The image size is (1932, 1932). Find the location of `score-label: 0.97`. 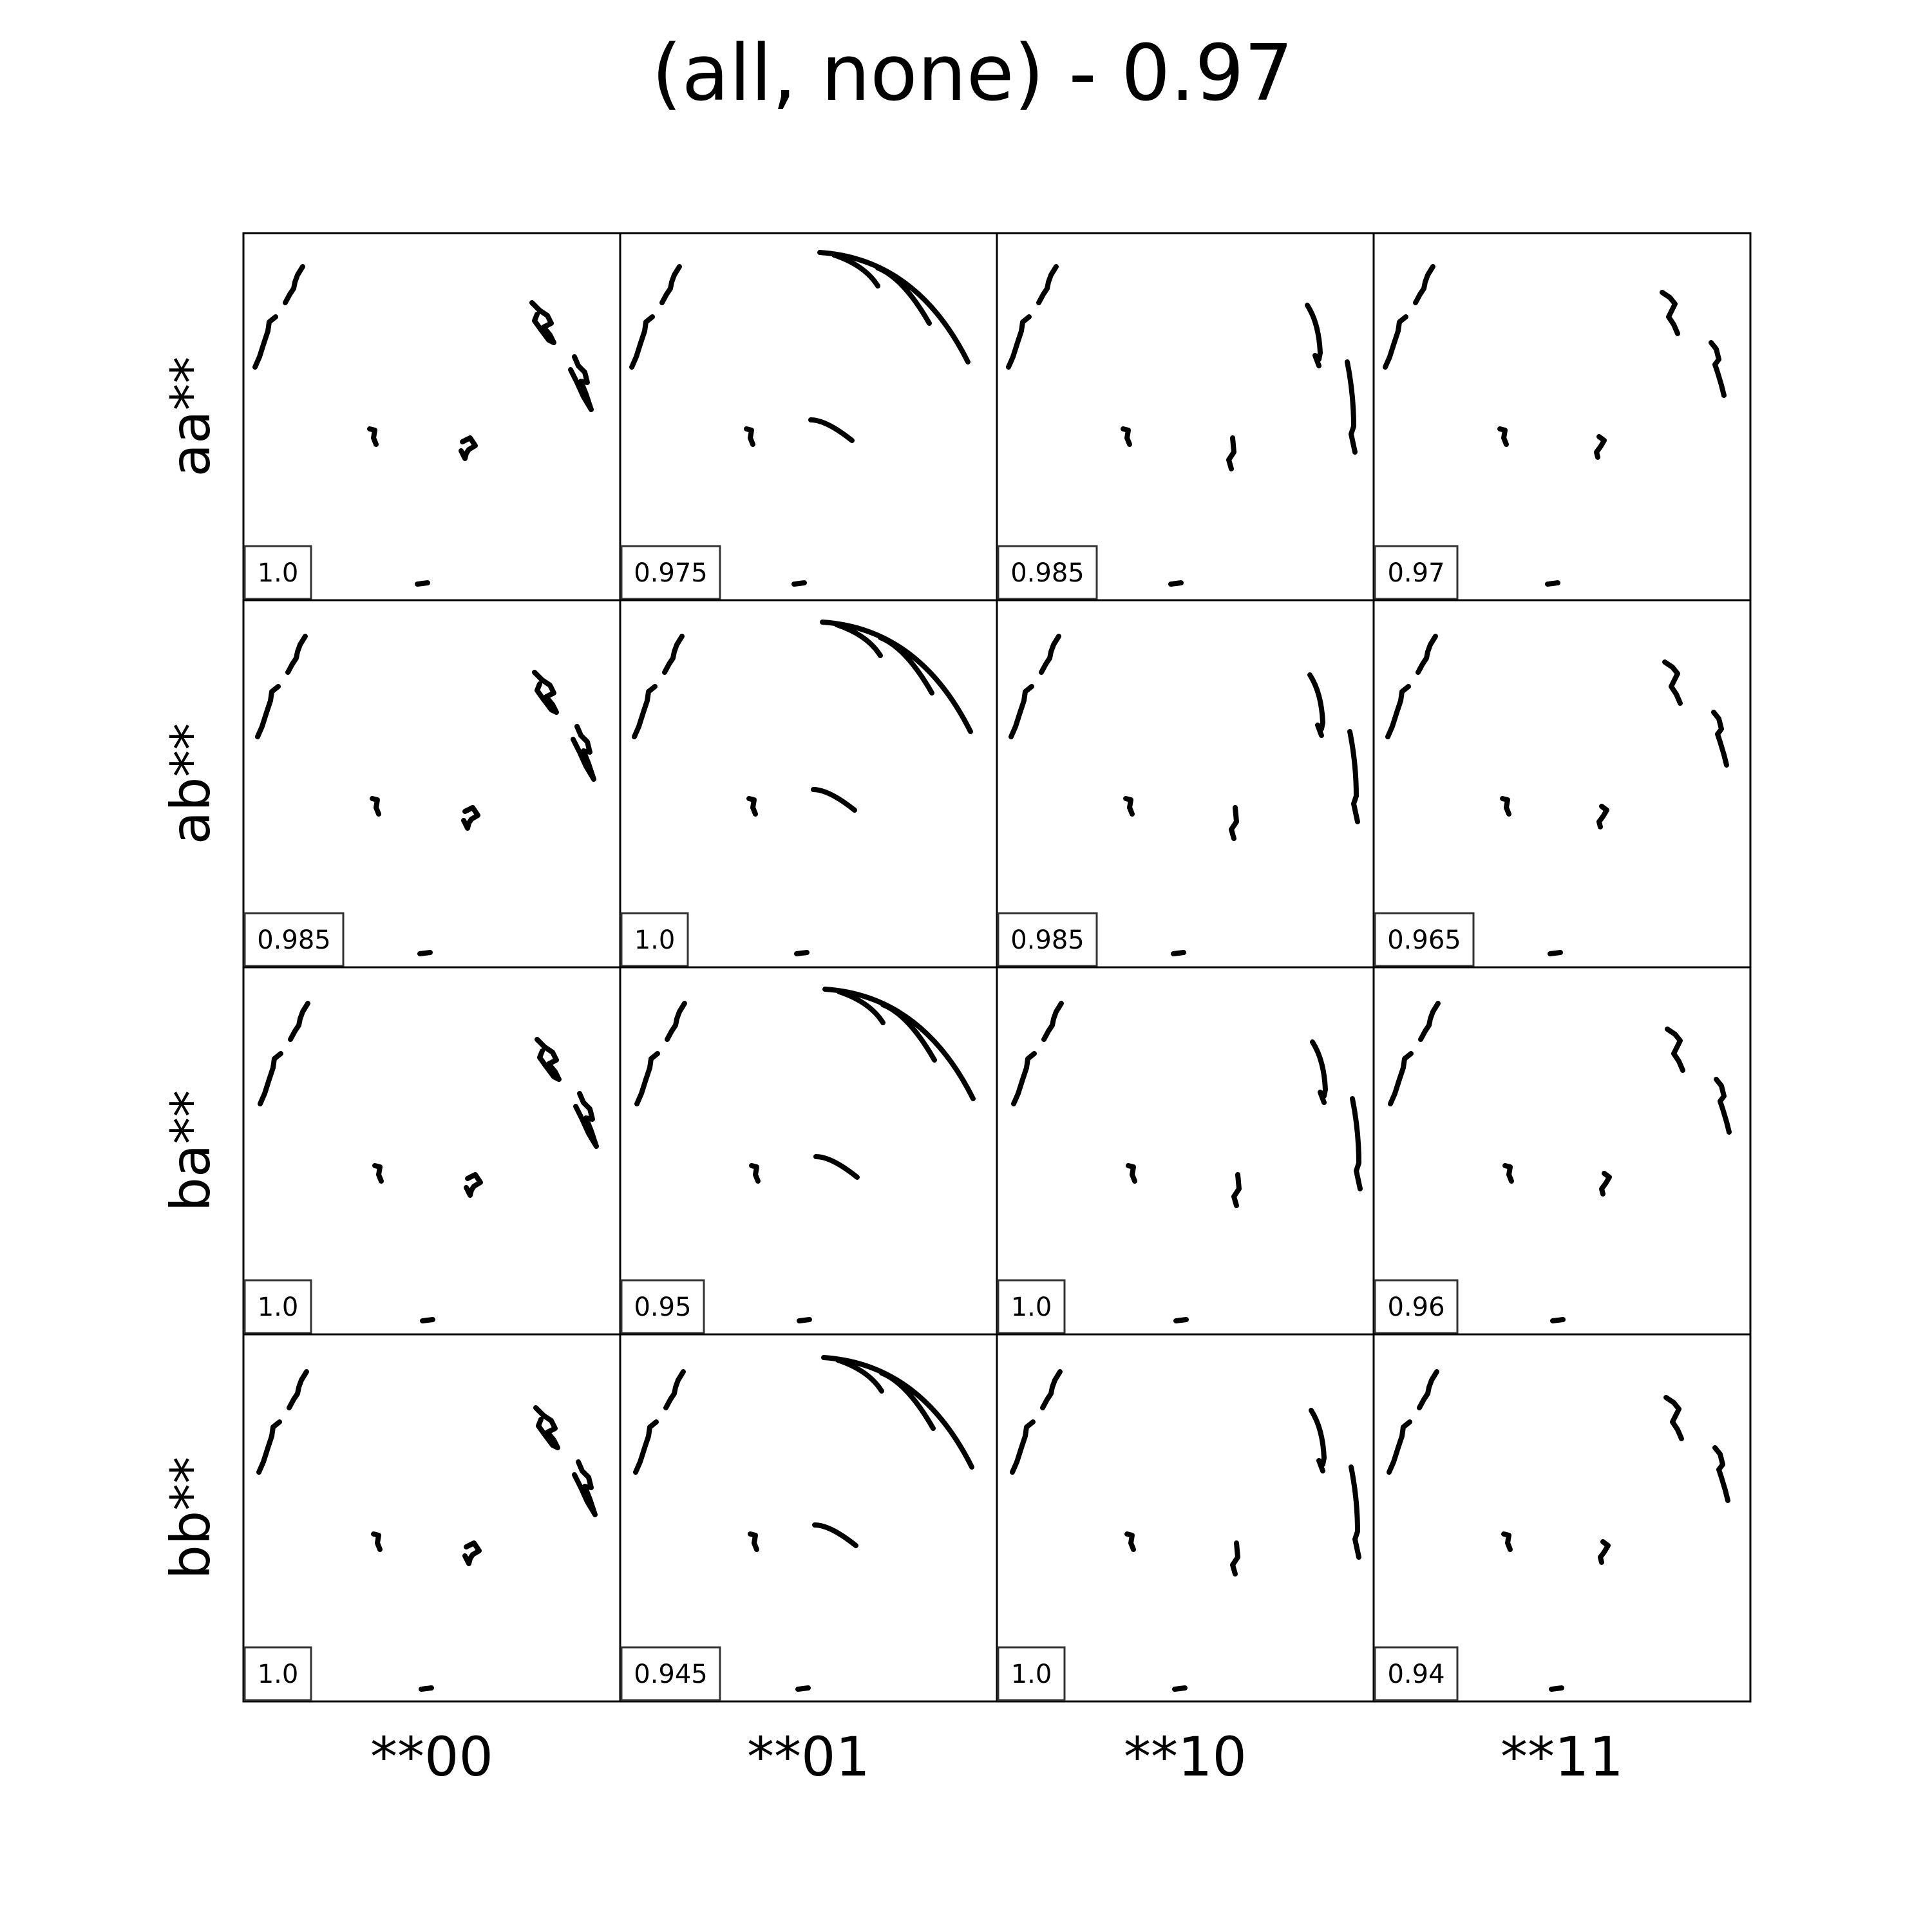

score-label: 0.97 is located at coordinates (1415, 573).